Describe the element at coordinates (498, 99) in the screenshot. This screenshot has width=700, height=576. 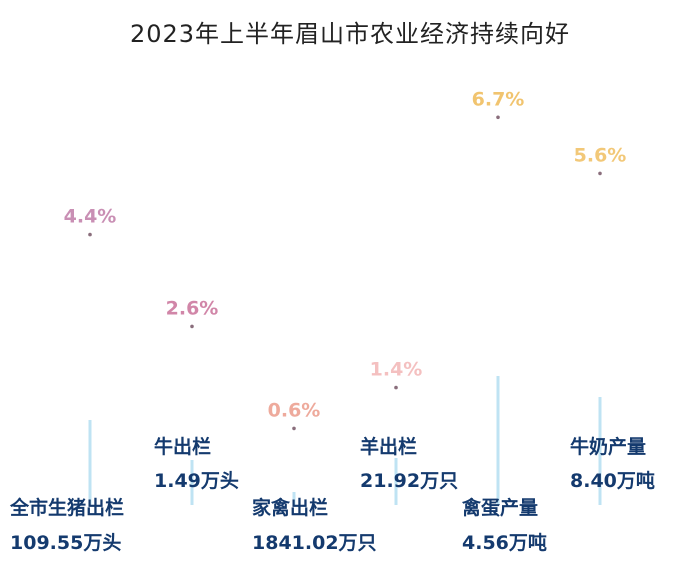
I see `growth-label: 6.7%` at that location.